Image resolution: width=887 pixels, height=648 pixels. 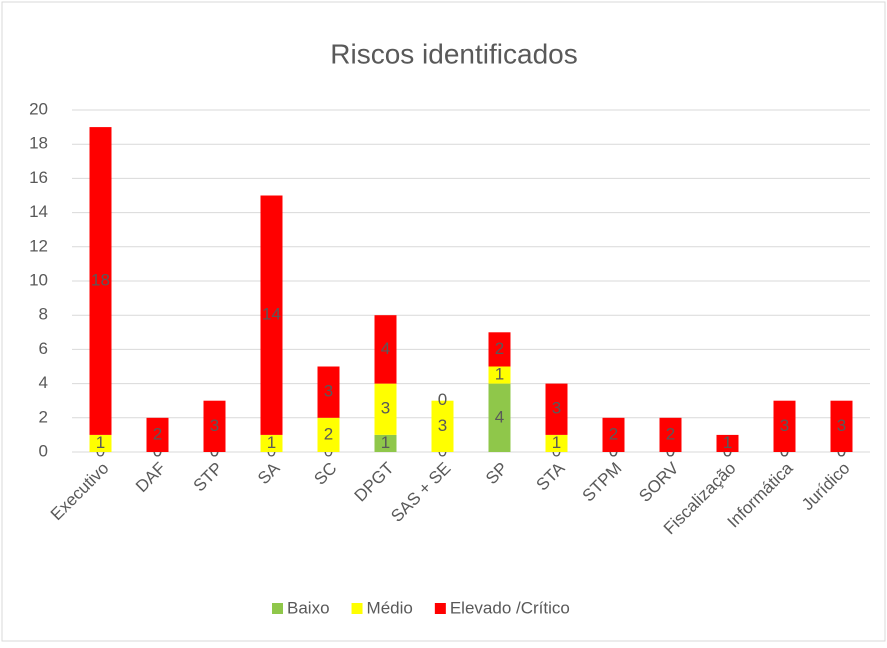 I want to click on y-tick-label: 10, so click(x=38, y=279).